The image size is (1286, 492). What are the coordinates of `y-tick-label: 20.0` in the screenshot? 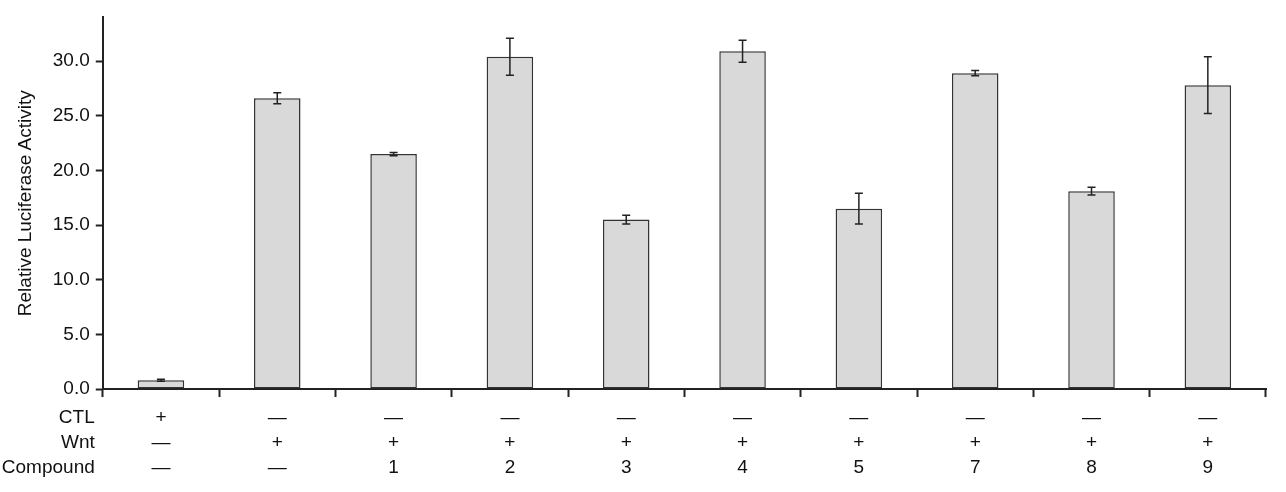 It's located at (71, 169).